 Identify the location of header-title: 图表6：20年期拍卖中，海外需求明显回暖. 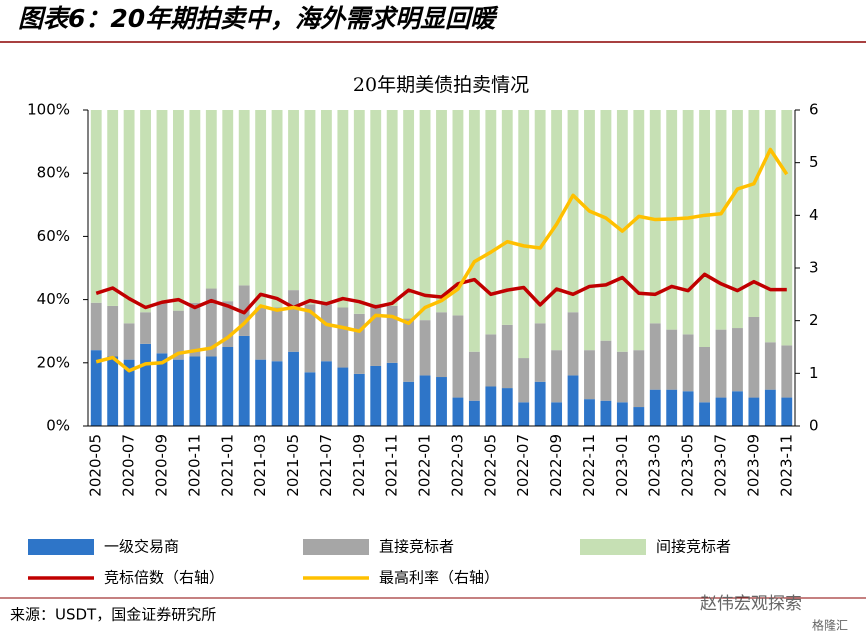
(258, 18).